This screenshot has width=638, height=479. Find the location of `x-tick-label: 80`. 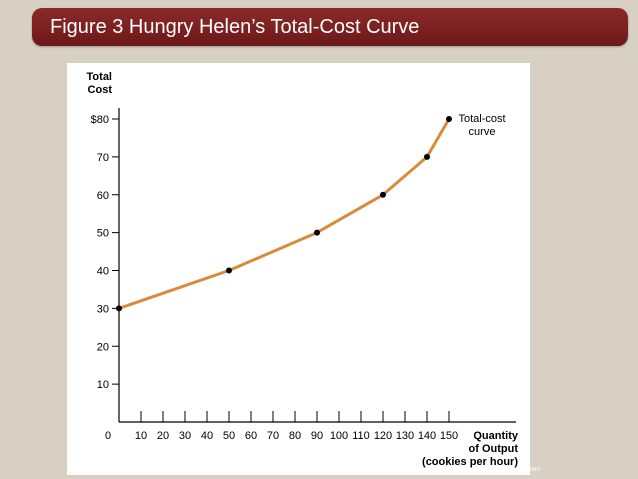

x-tick-label: 80 is located at coordinates (295, 436).